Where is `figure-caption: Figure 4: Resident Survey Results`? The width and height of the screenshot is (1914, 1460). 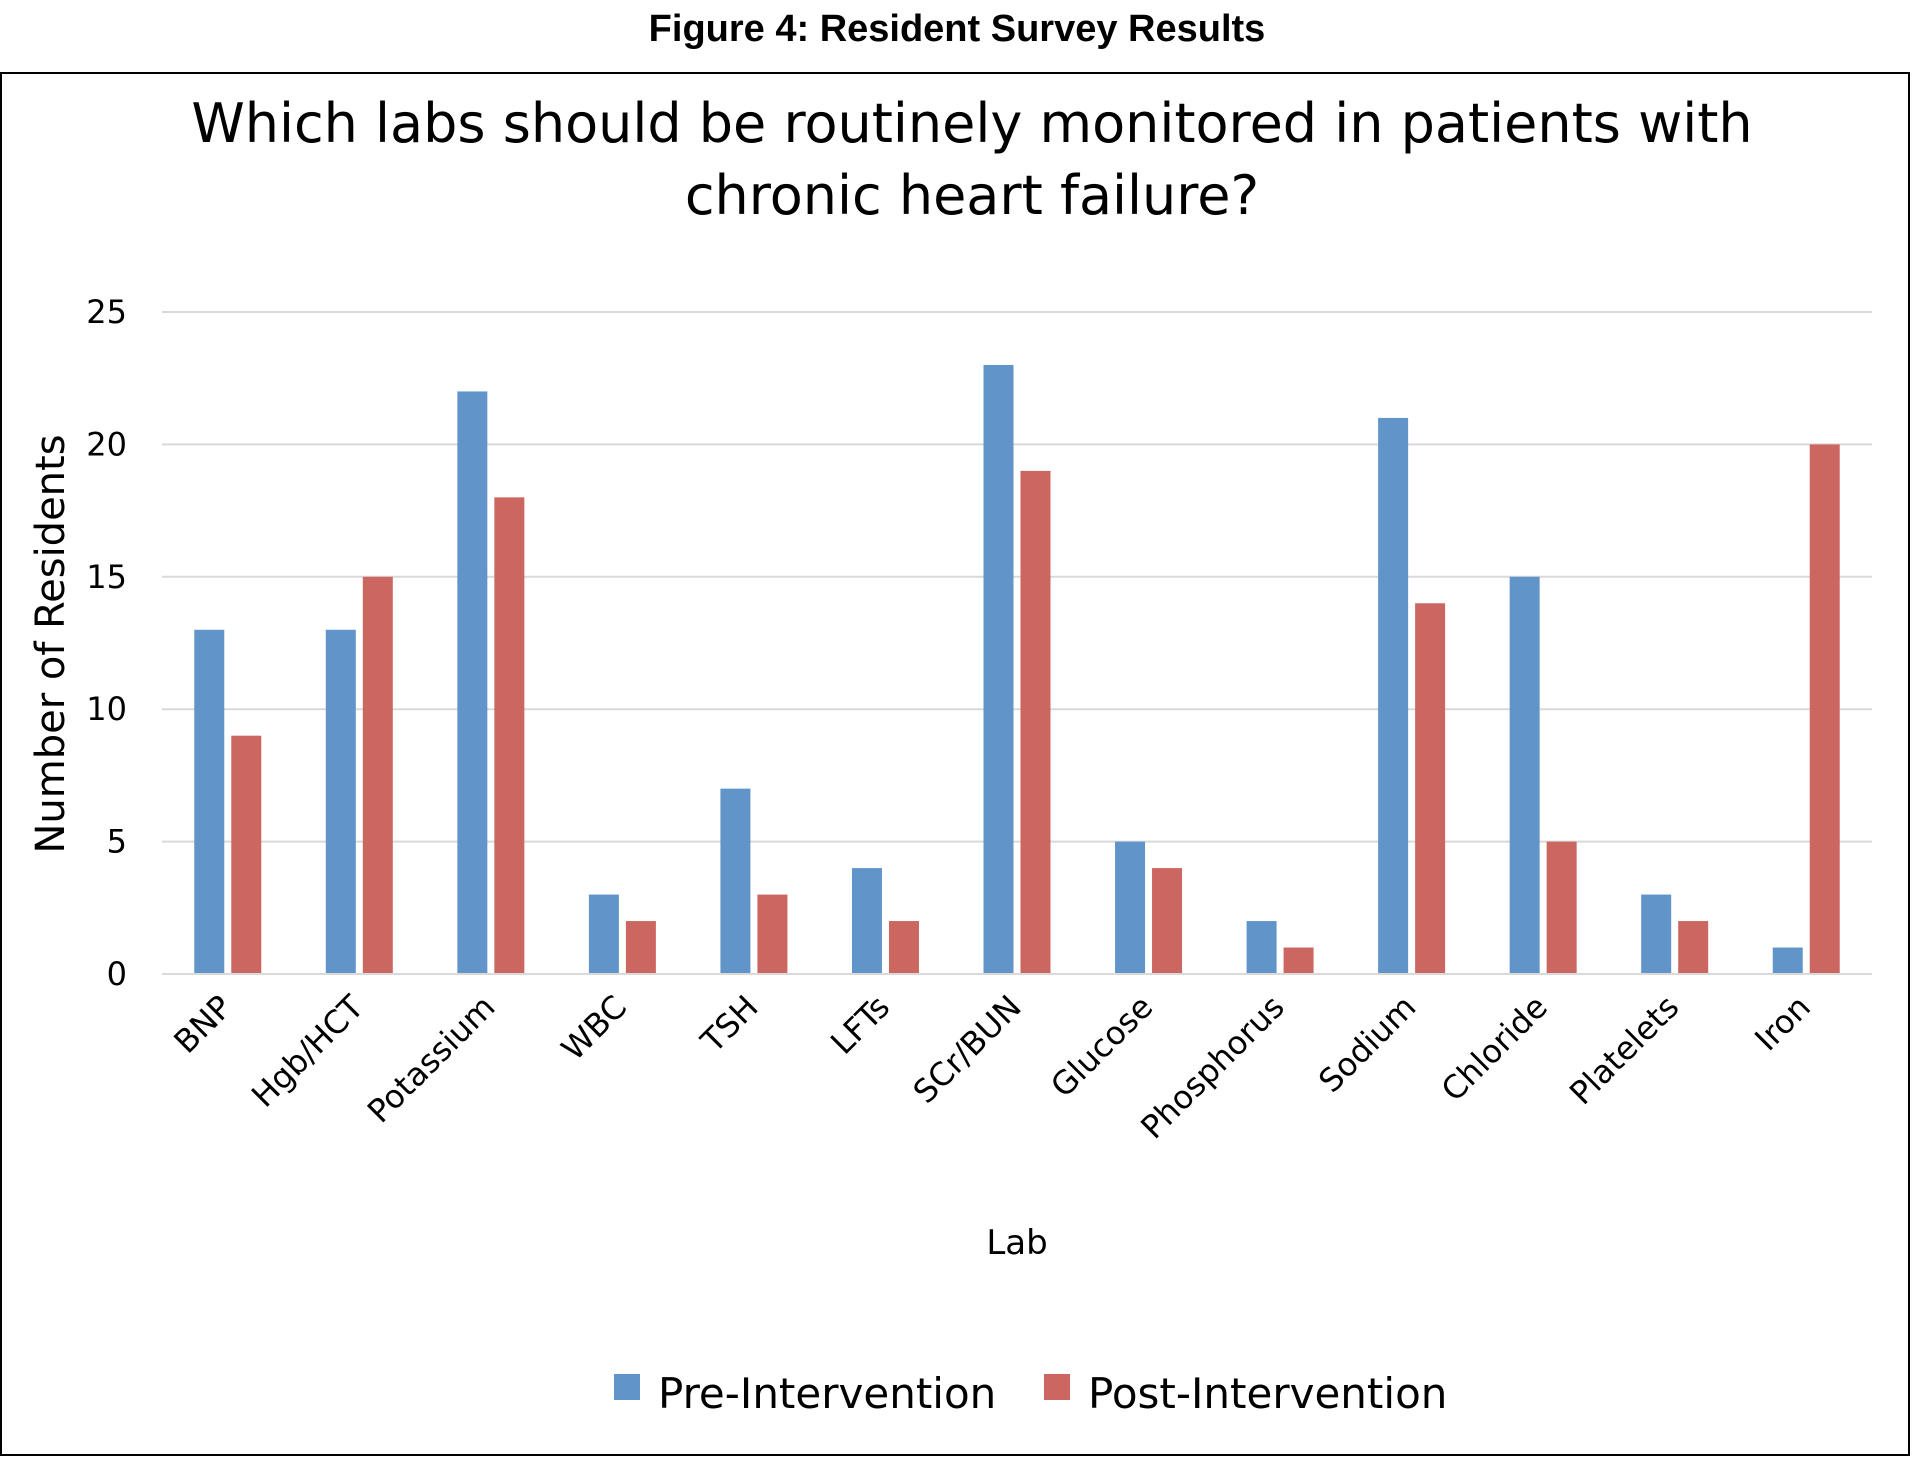 figure-caption: Figure 4: Resident Survey Results is located at coordinates (957, 29).